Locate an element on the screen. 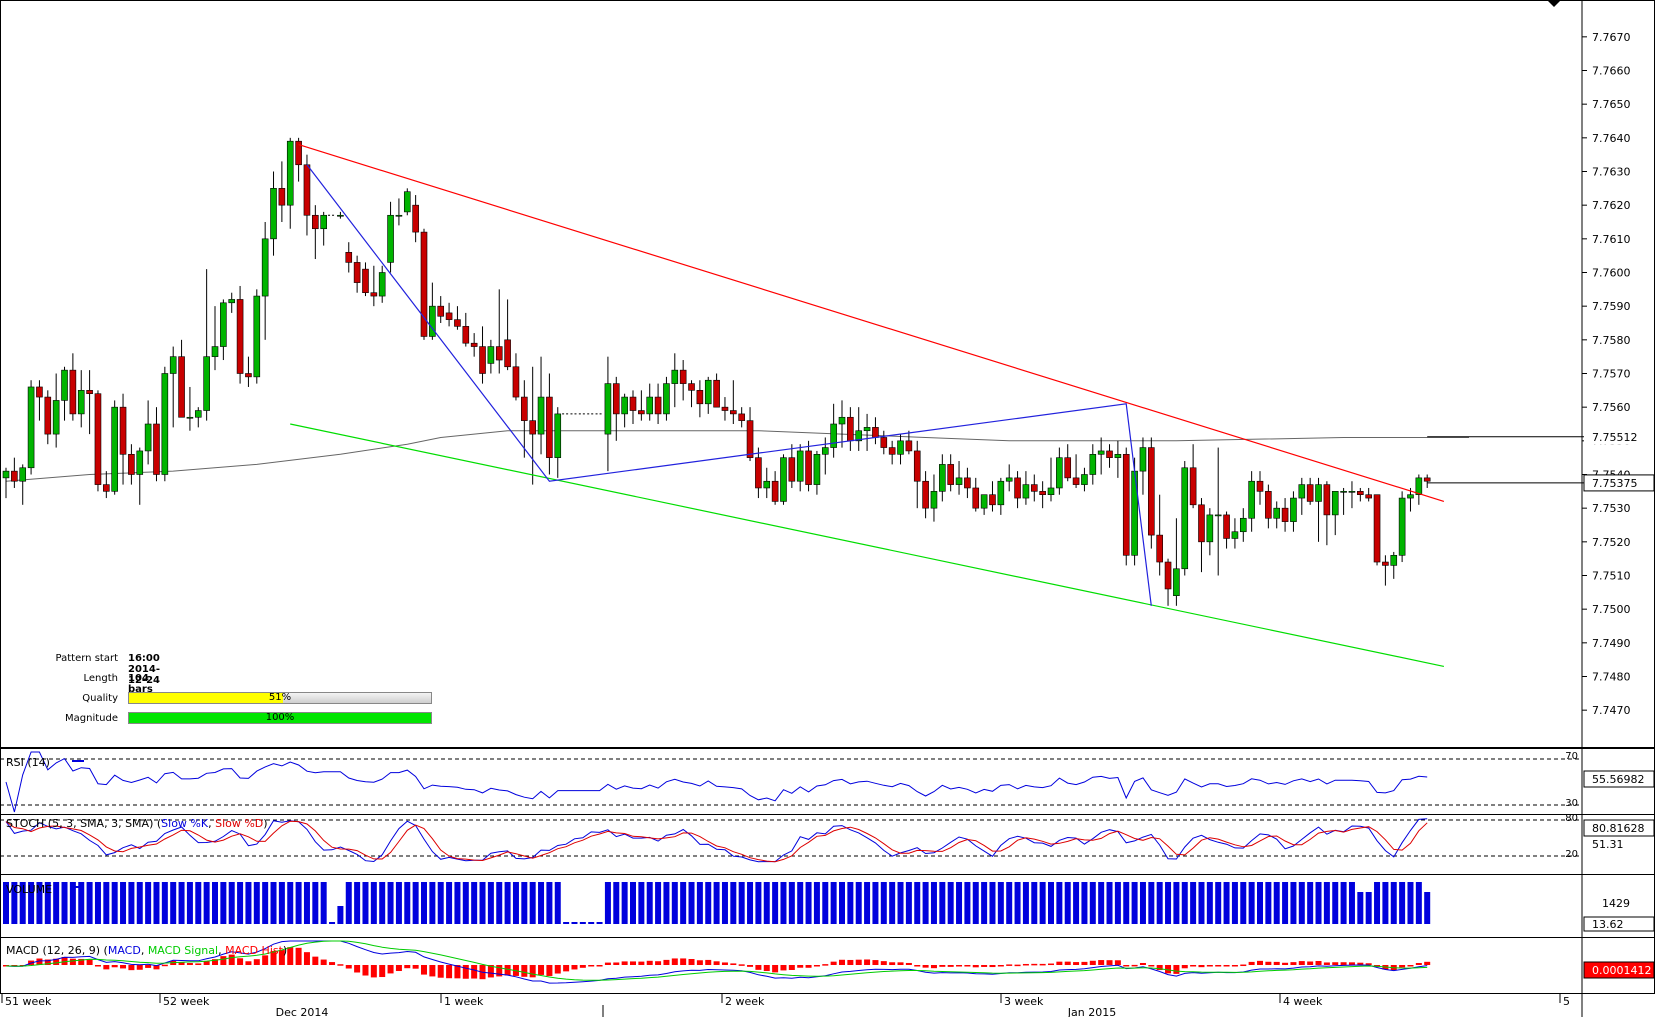  macd-title-prefix: MACD (12, 26, 9) ( is located at coordinates (57, 950).